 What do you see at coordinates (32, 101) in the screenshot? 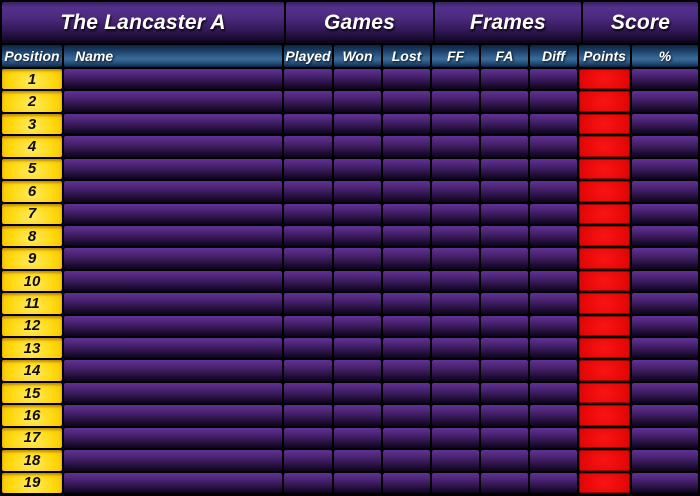
I see `position-cell: 2` at bounding box center [32, 101].